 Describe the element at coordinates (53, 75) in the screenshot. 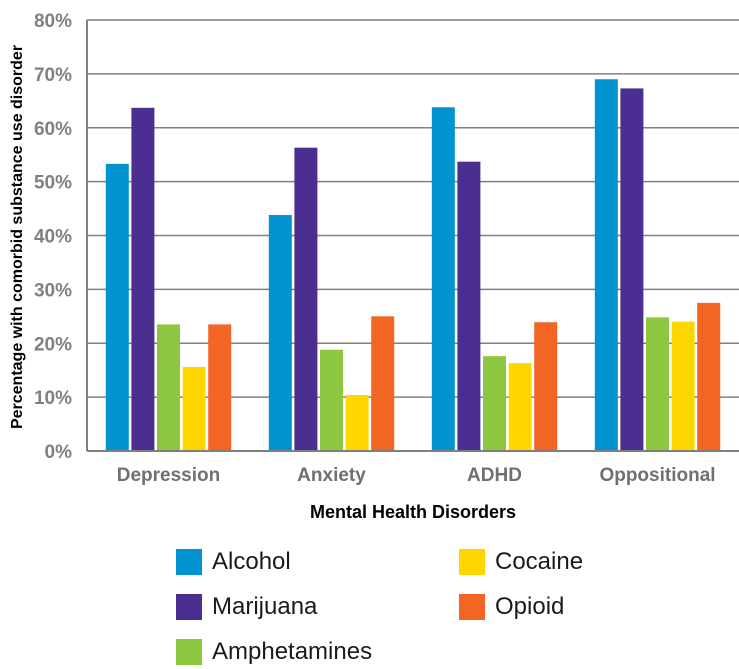

I see `y-tick-label: 70%` at that location.